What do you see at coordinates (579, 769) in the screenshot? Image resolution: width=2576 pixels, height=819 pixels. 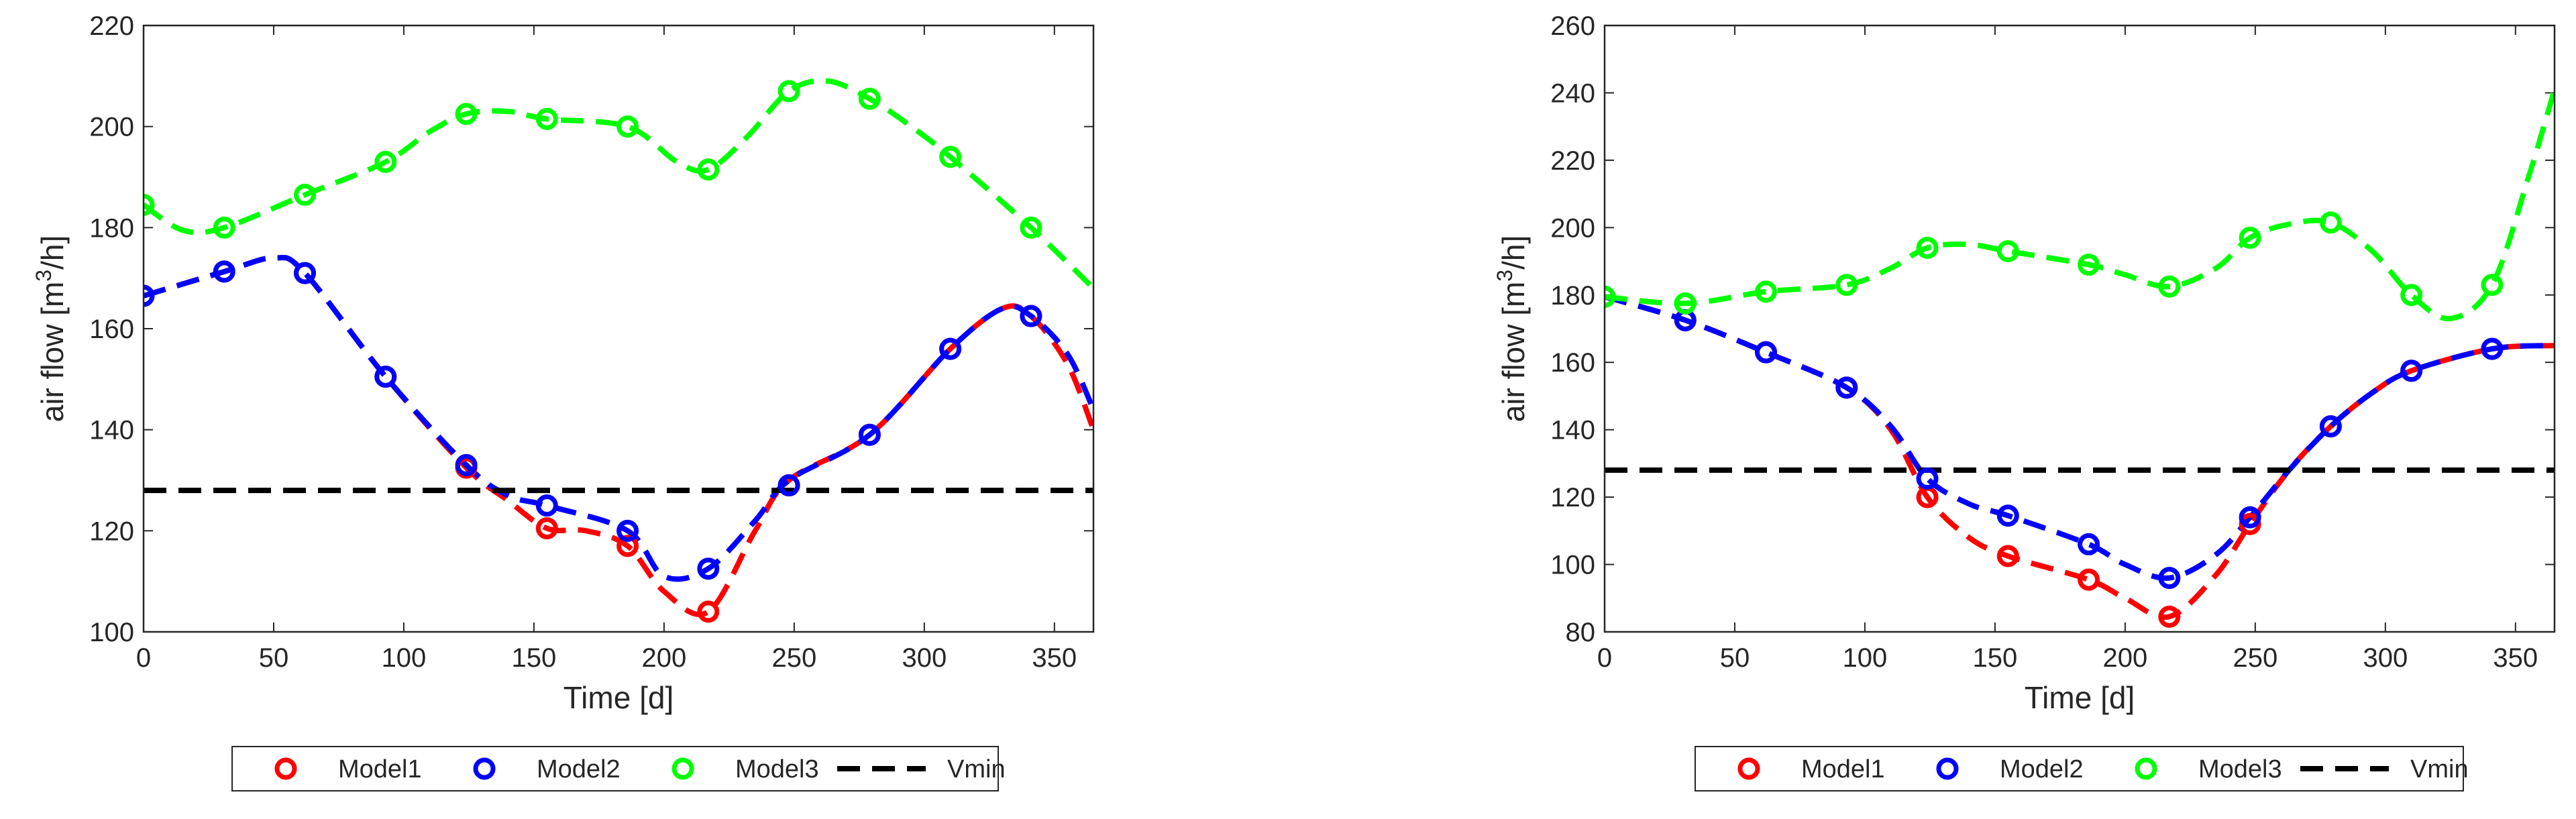 I see `legend-label-model2: Model2` at bounding box center [579, 769].